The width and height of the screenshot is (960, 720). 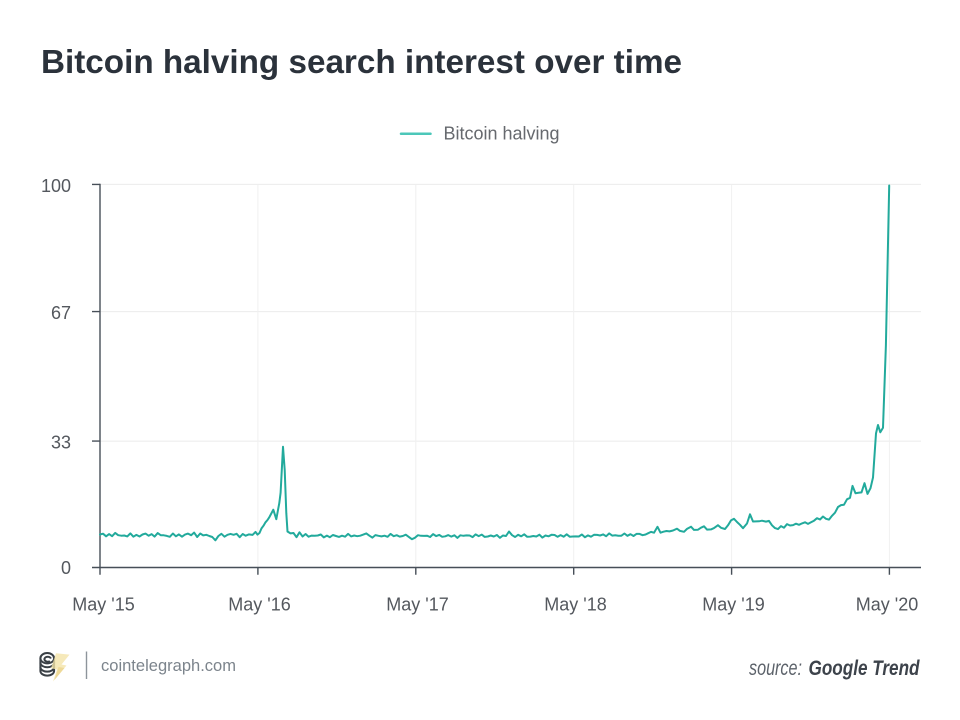 I want to click on svg-text: Bitcoin halving, so click(x=502, y=133).